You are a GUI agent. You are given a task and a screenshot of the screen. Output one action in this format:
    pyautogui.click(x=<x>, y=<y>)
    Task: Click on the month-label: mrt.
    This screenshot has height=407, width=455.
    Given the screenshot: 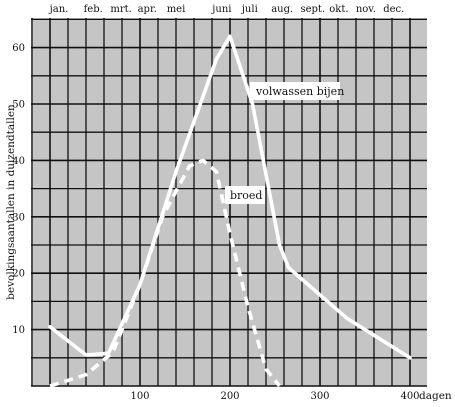 What is the action you would take?
    pyautogui.click(x=120, y=9)
    